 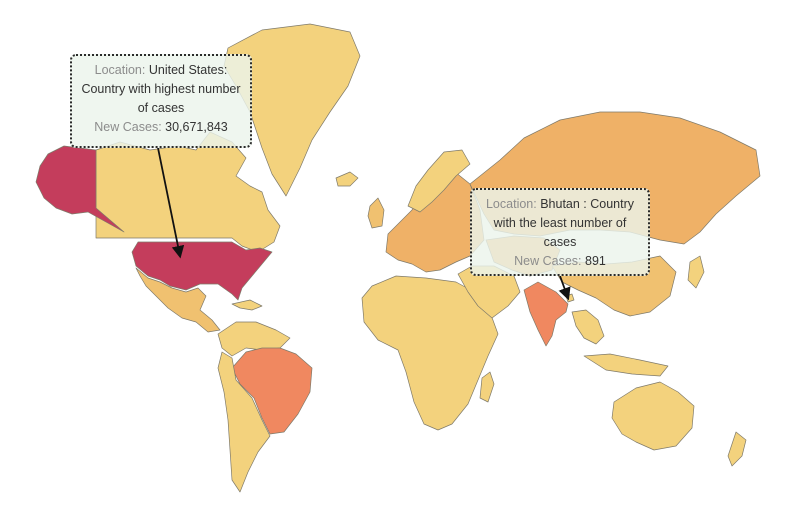 What do you see at coordinates (696, 272) in the screenshot?
I see `country-japan` at bounding box center [696, 272].